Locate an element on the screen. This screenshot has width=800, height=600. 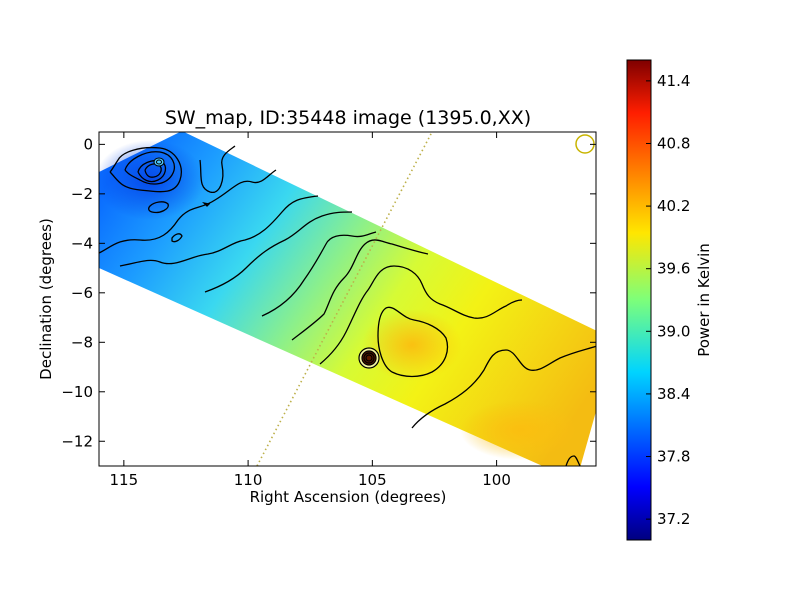
colorbar-tick-label: 40.8 is located at coordinates (673, 143).